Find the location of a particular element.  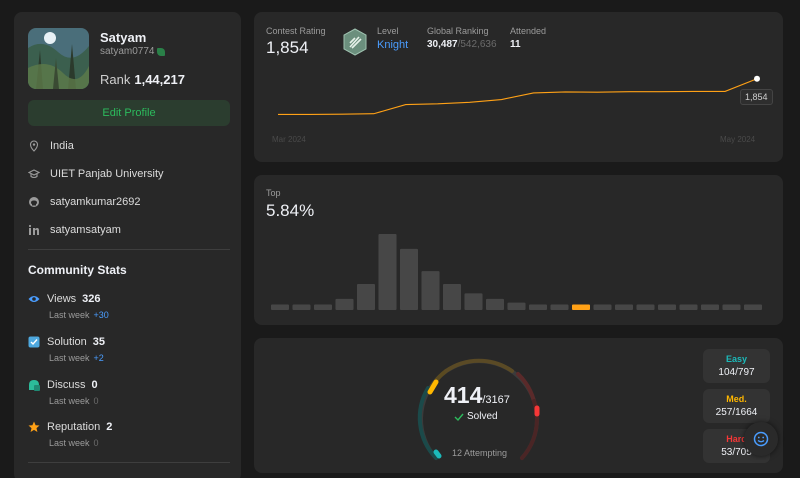

hard-value: 53/705 is located at coordinates (736, 452).